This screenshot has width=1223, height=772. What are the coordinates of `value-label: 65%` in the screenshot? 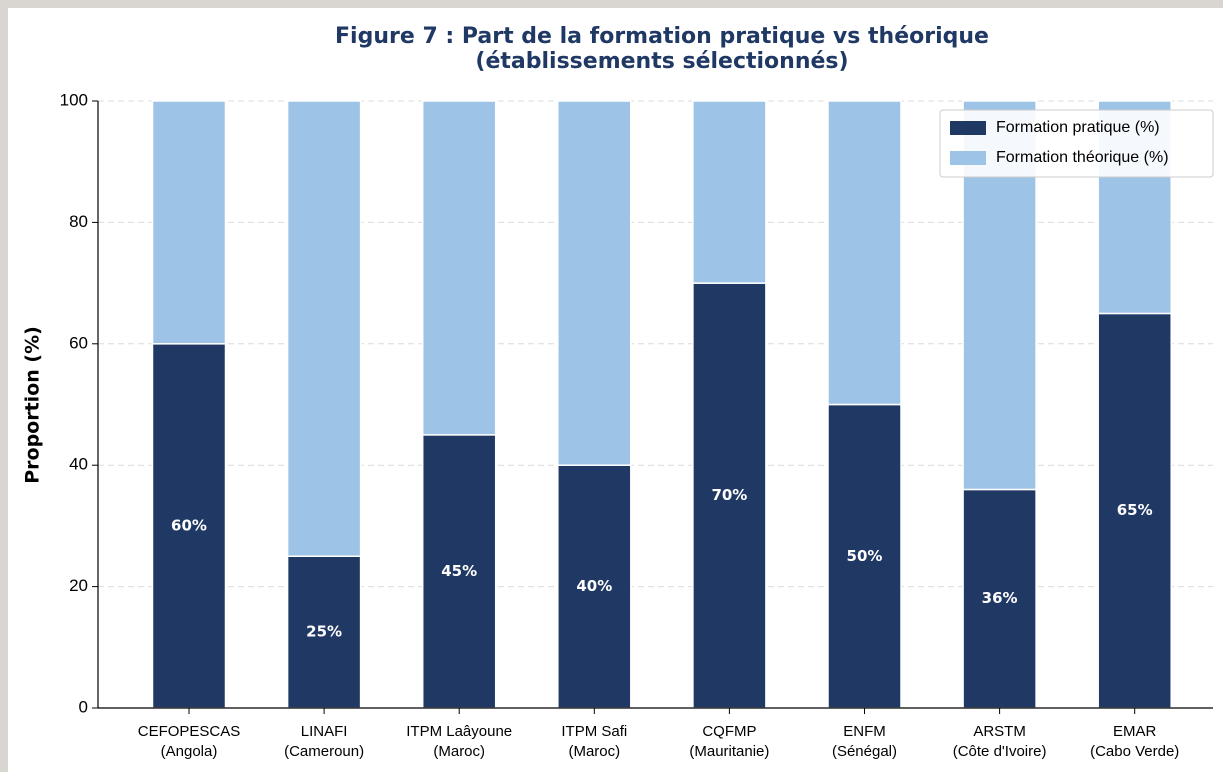 It's located at (1135, 510).